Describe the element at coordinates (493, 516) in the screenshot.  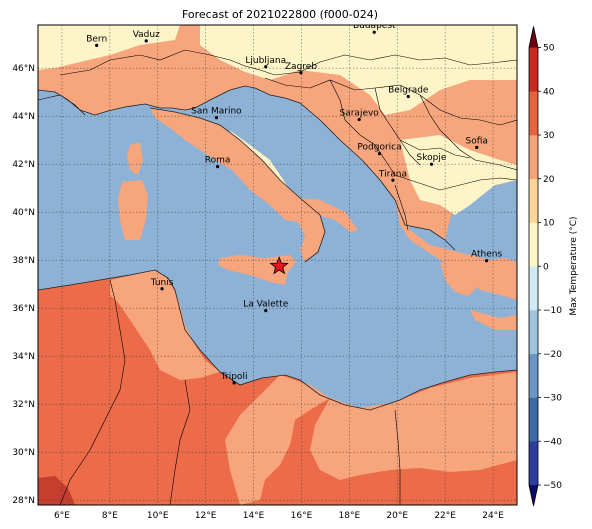
I see `longitude-tick-label: 24°E` at that location.